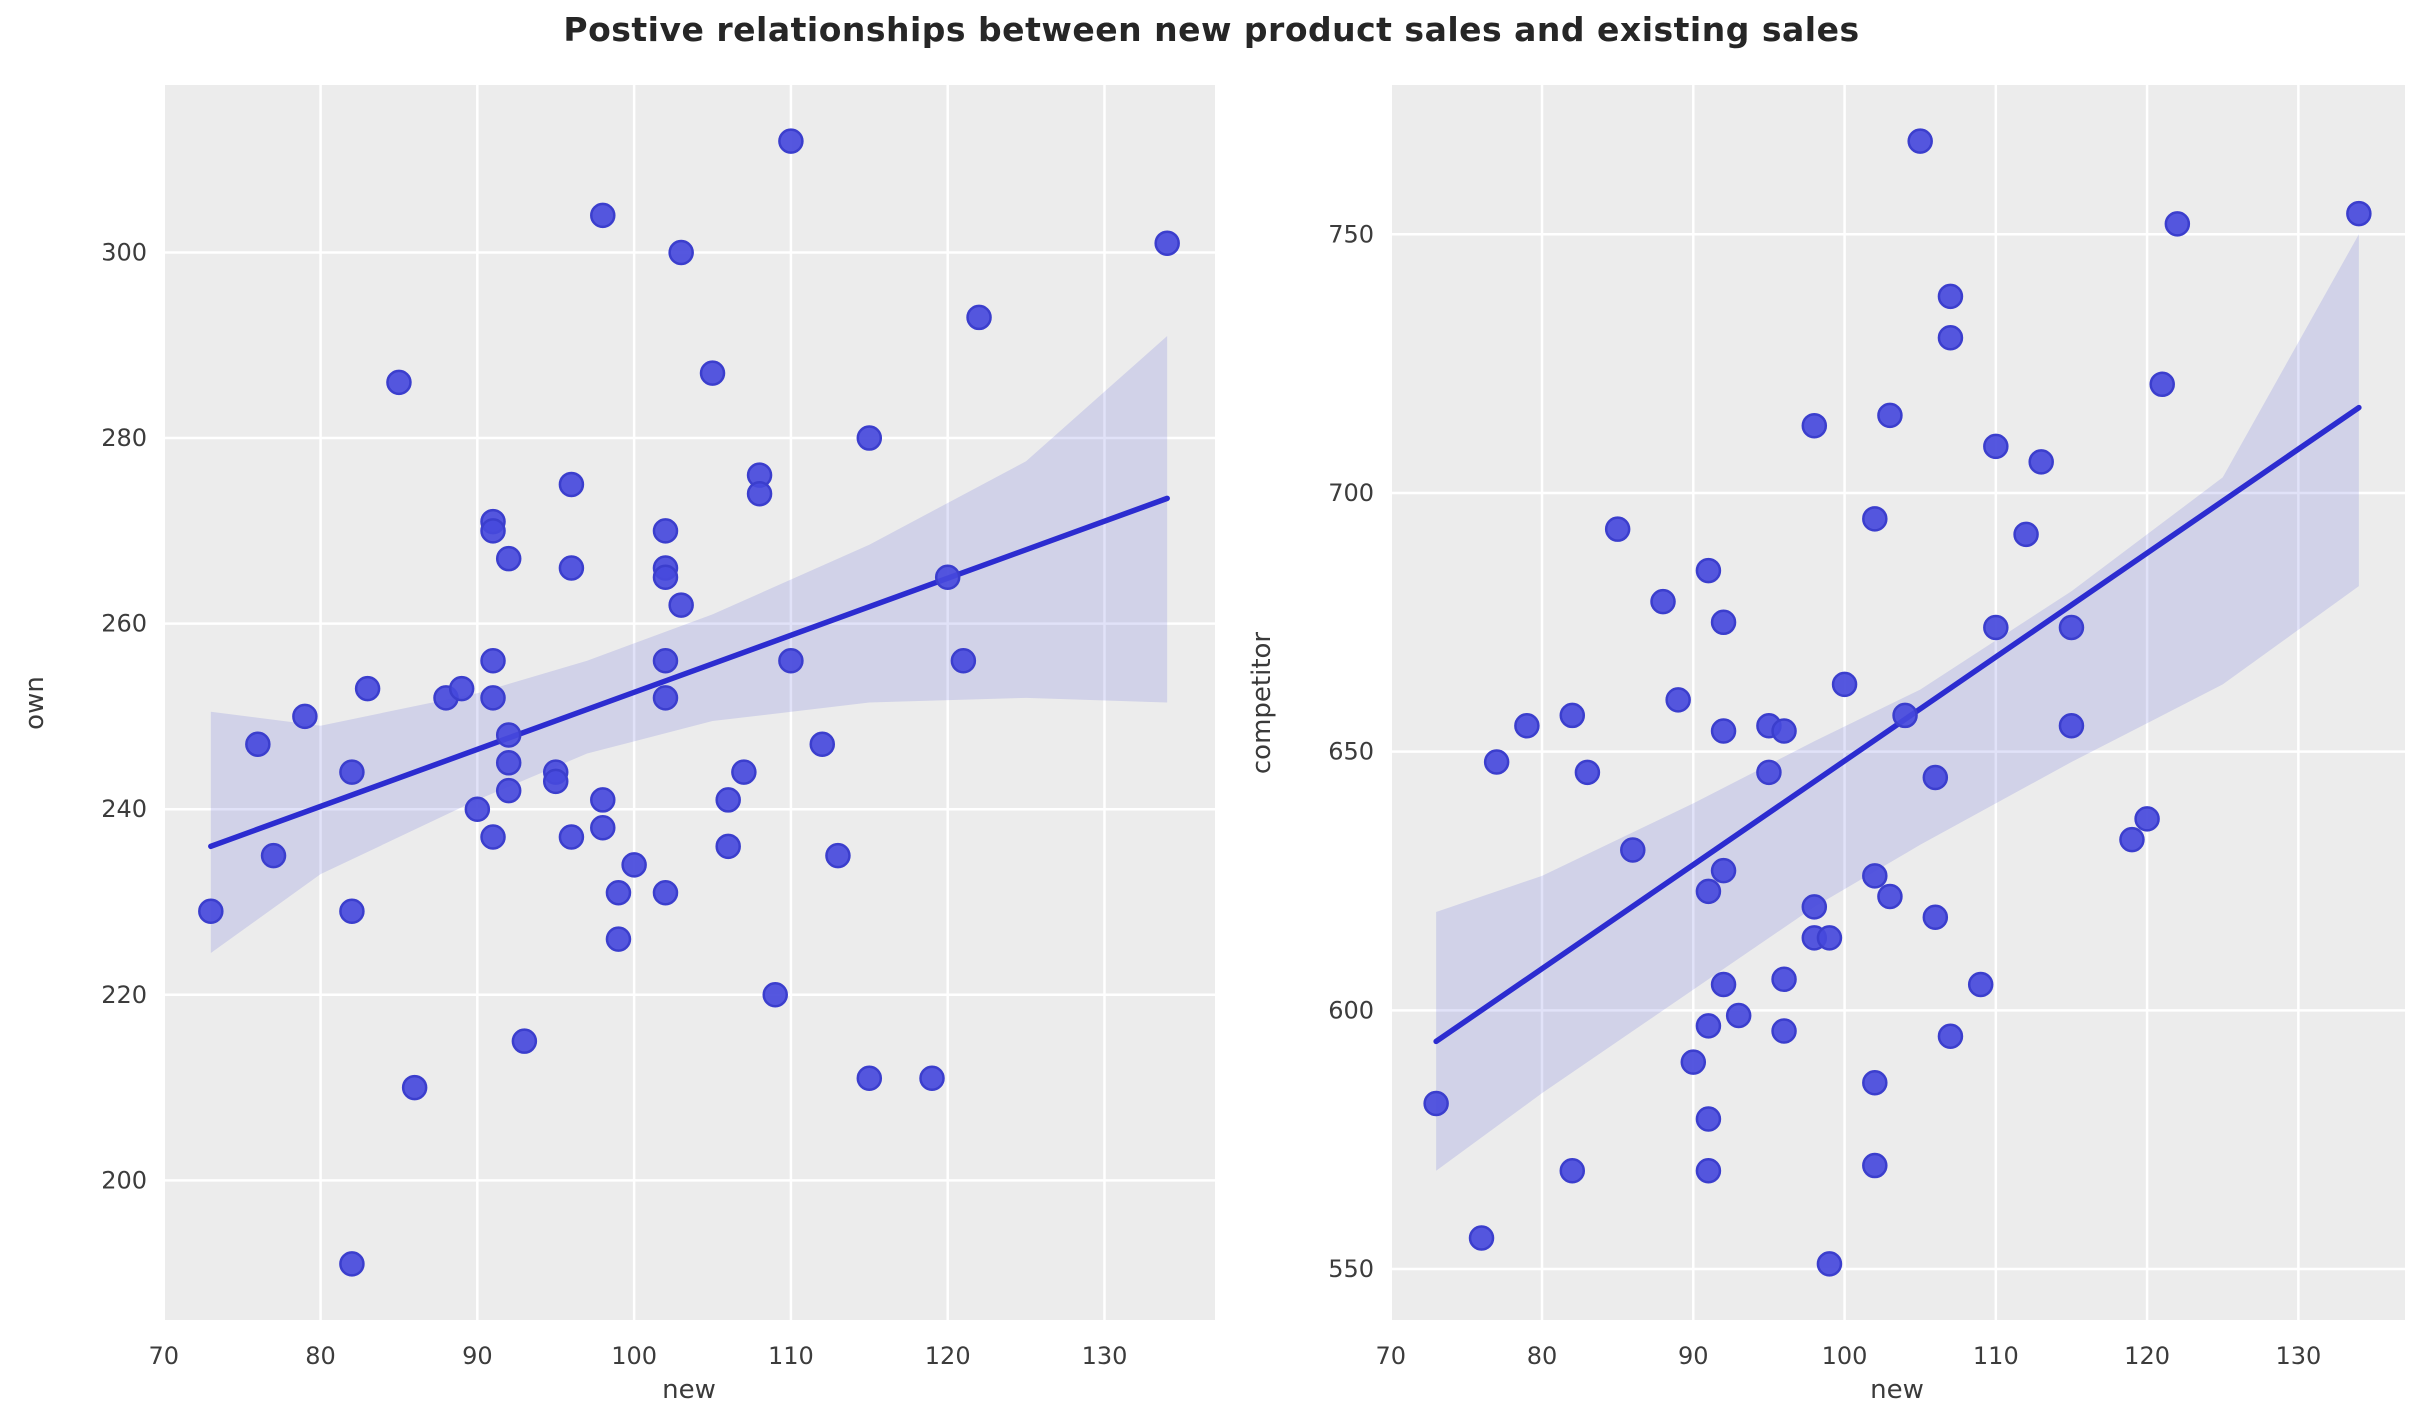 This screenshot has width=2423, height=1423. Describe the element at coordinates (124, 995) in the screenshot. I see `y-tick-label: 220` at that location.